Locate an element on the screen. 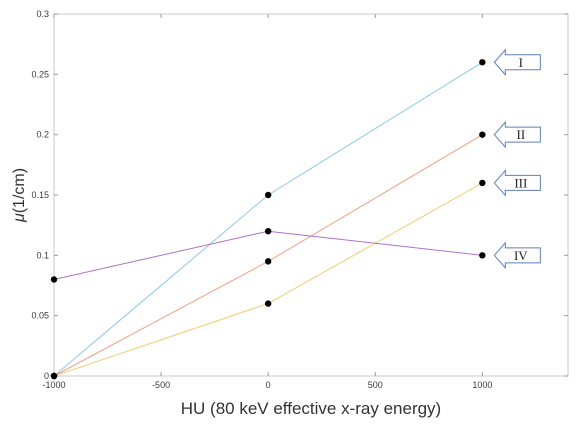 This screenshot has width=576, height=425. y-axis-unit: (1/cm) is located at coordinates (19, 190).